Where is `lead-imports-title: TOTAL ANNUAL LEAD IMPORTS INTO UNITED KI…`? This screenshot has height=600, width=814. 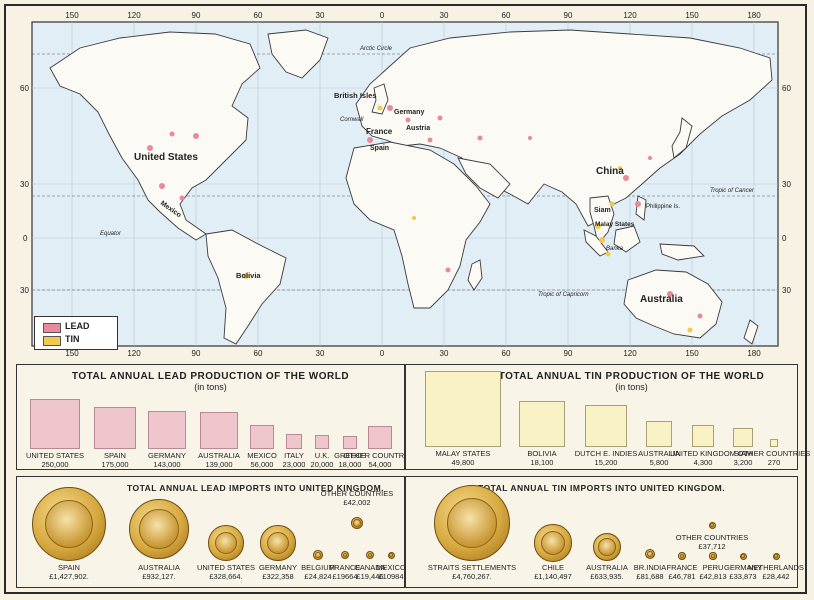 lead-imports-title: TOTAL ANNUAL LEAD IMPORTS INTO UNITED KI… is located at coordinates (255, 488).